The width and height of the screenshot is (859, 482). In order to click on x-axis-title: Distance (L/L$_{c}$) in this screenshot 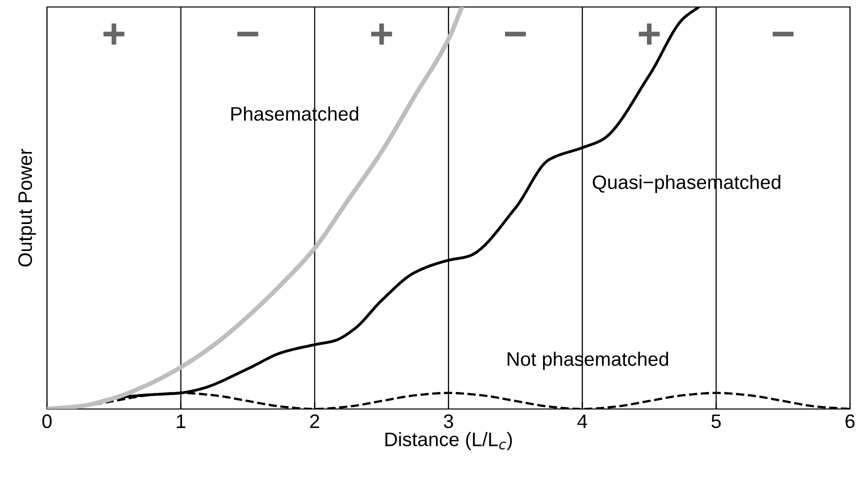, I will do `click(448, 441)`.